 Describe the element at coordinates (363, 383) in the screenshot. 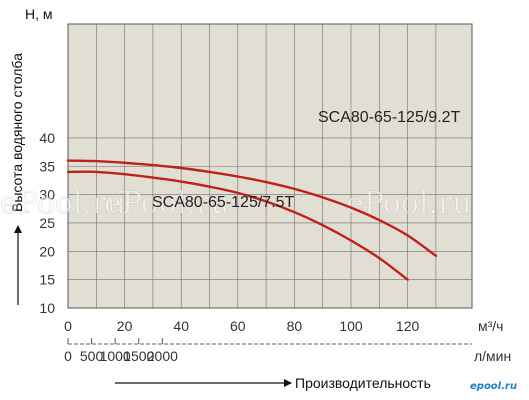

I see `x-axis-title: Производительность` at that location.